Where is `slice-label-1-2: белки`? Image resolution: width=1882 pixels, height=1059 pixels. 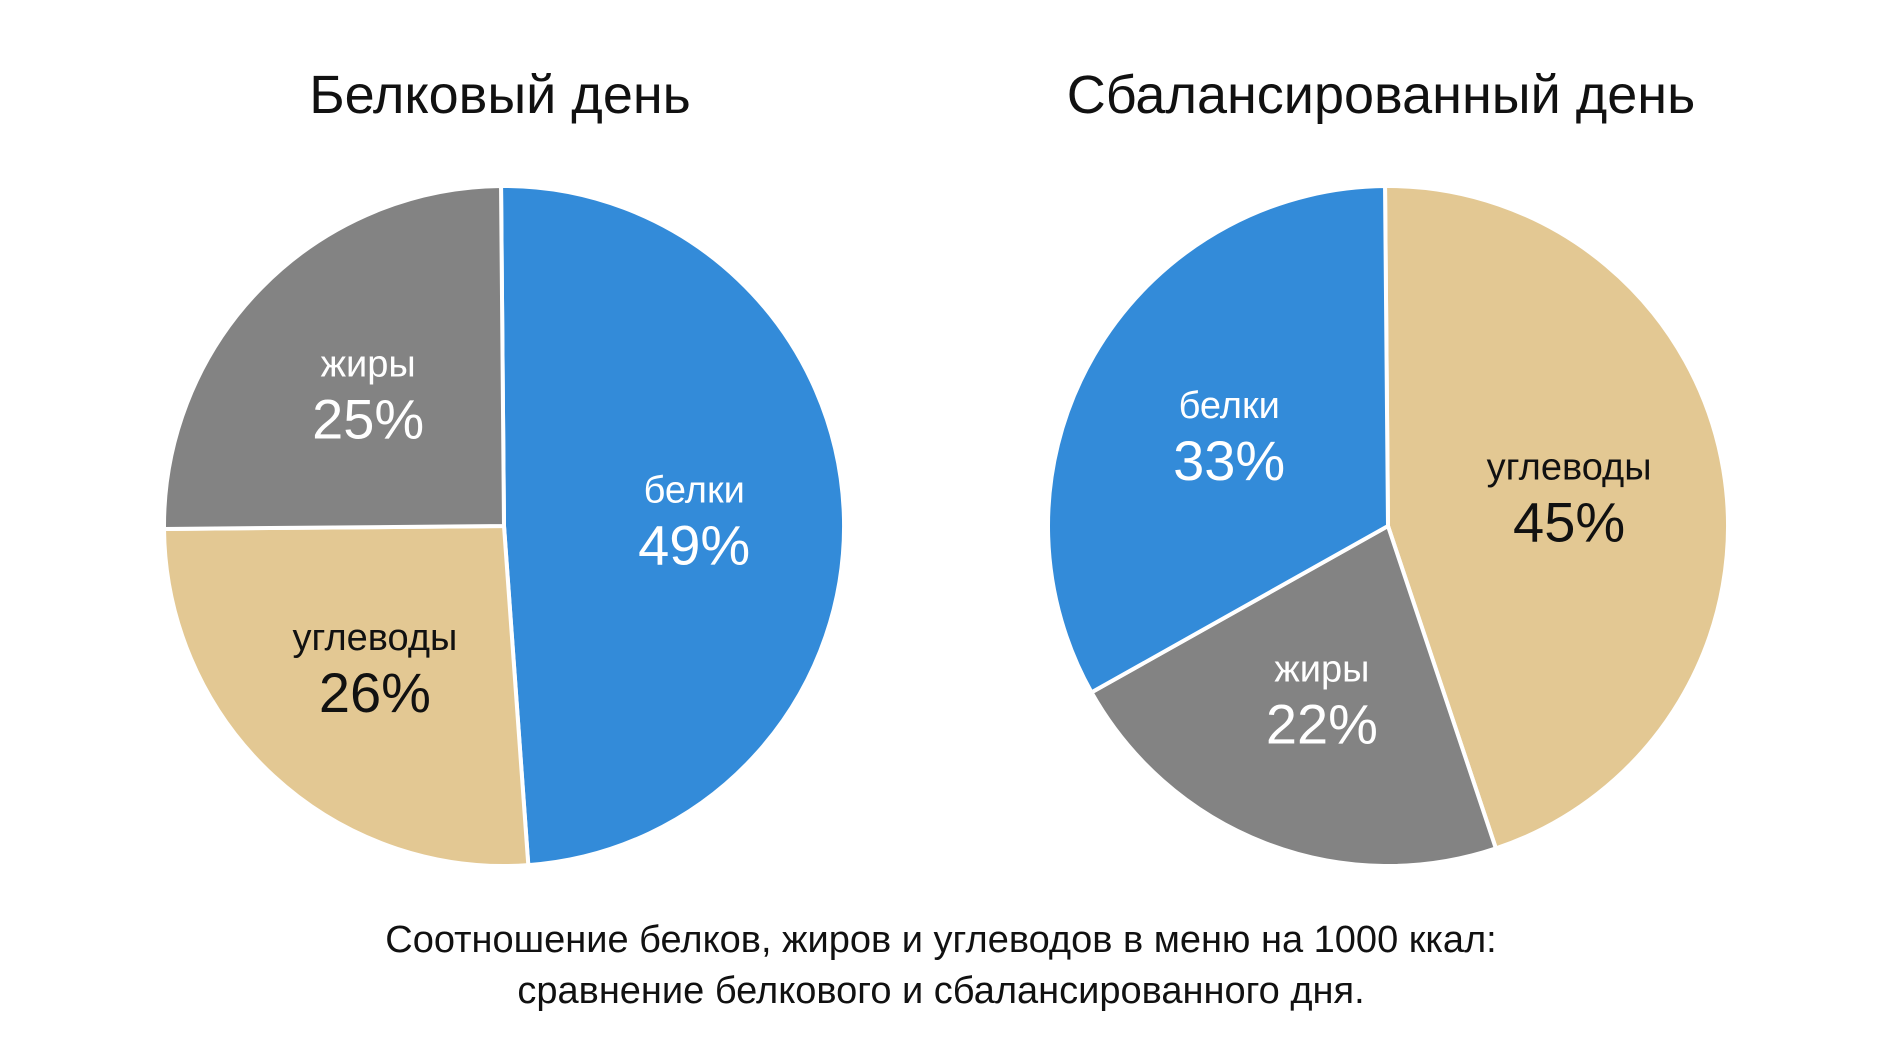 slice-label-1-2: белки is located at coordinates (1229, 406).